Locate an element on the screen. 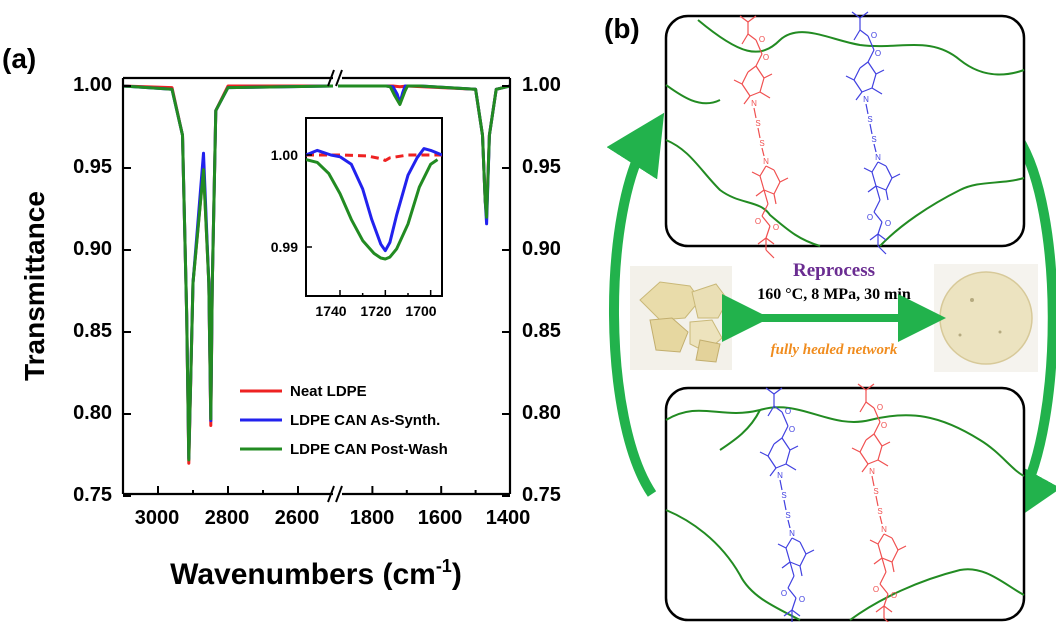 Image resolution: width=1056 pixels, height=622 pixels. series-line-2-right is located at coordinates (424, 151).